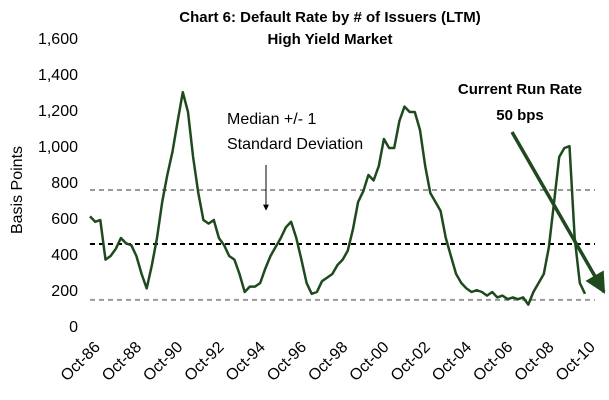  Describe the element at coordinates (64, 183) in the screenshot. I see `y-tick-label: 800` at that location.